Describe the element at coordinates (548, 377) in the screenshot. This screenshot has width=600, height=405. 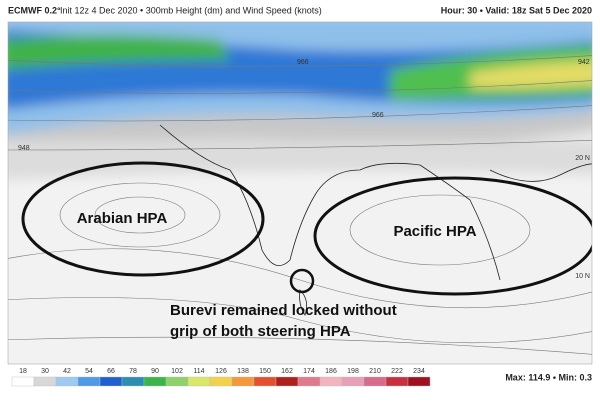
I see `stats: Max: 114.9 • Min: 0.3` at that location.